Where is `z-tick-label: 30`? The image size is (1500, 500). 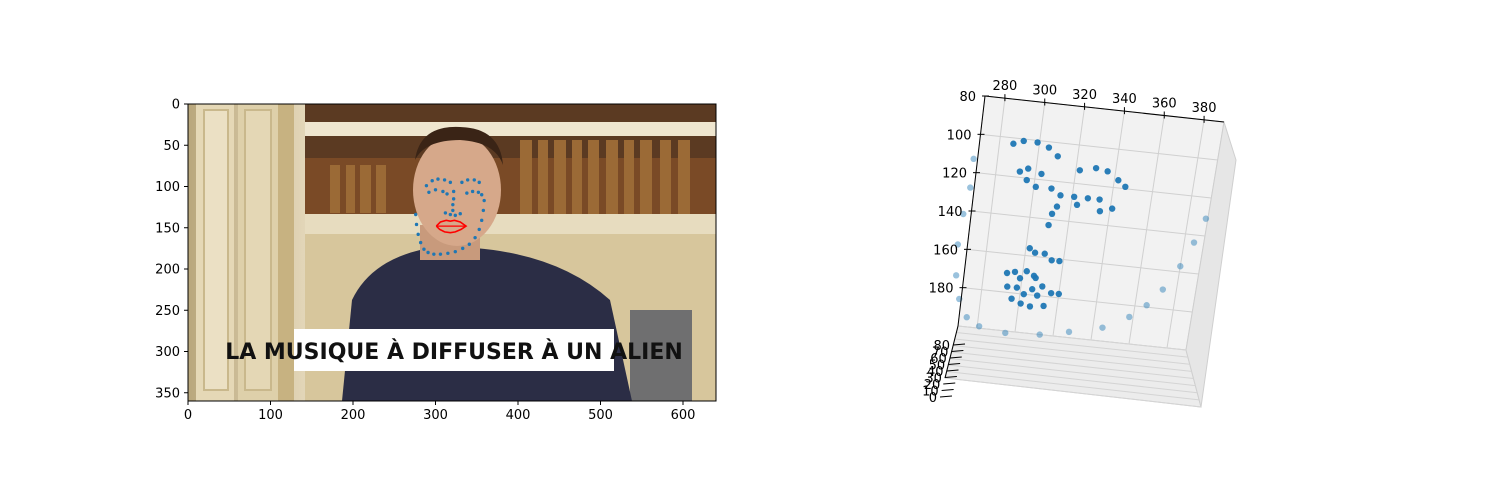 z-tick-label: 30 is located at coordinates (933, 379).